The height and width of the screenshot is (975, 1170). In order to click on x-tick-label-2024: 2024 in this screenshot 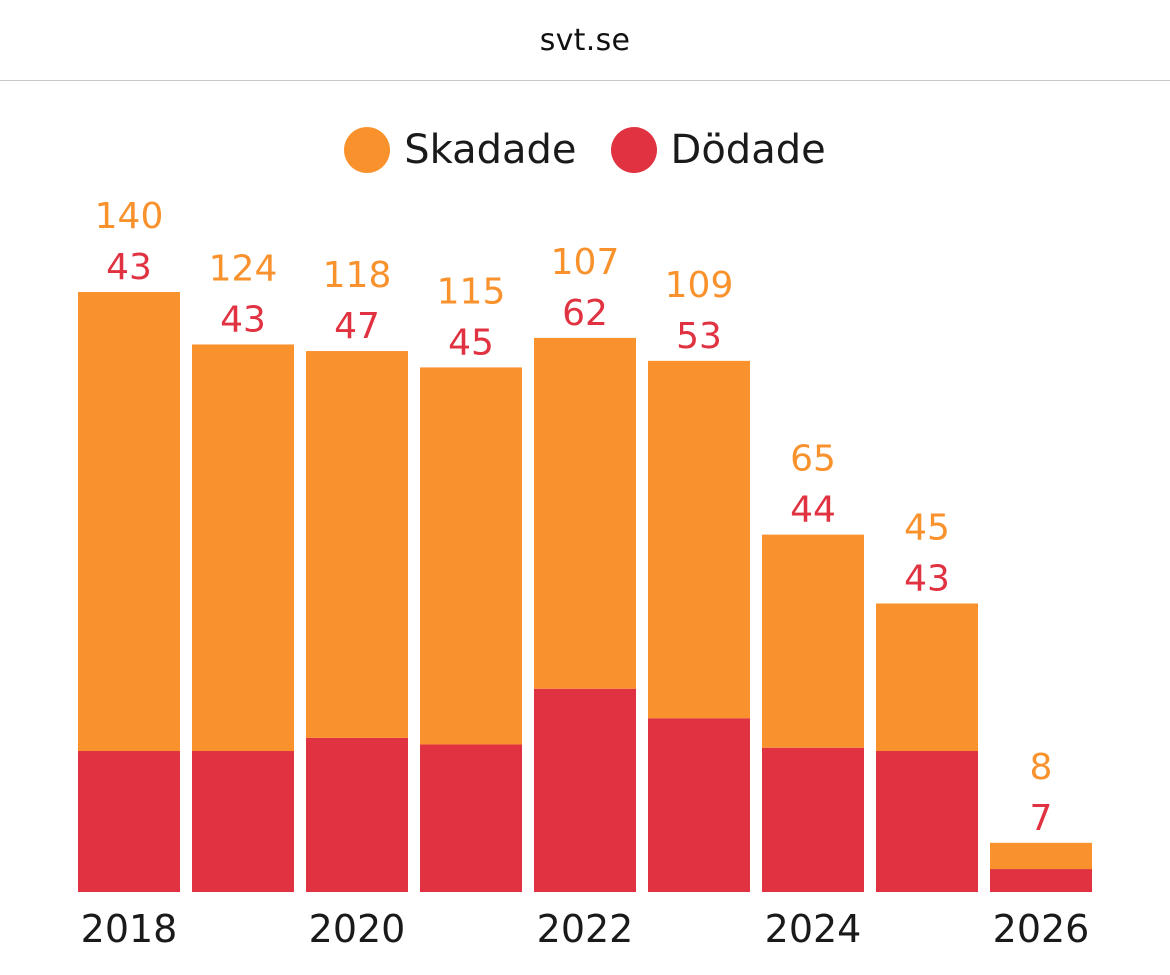, I will do `click(813, 929)`.